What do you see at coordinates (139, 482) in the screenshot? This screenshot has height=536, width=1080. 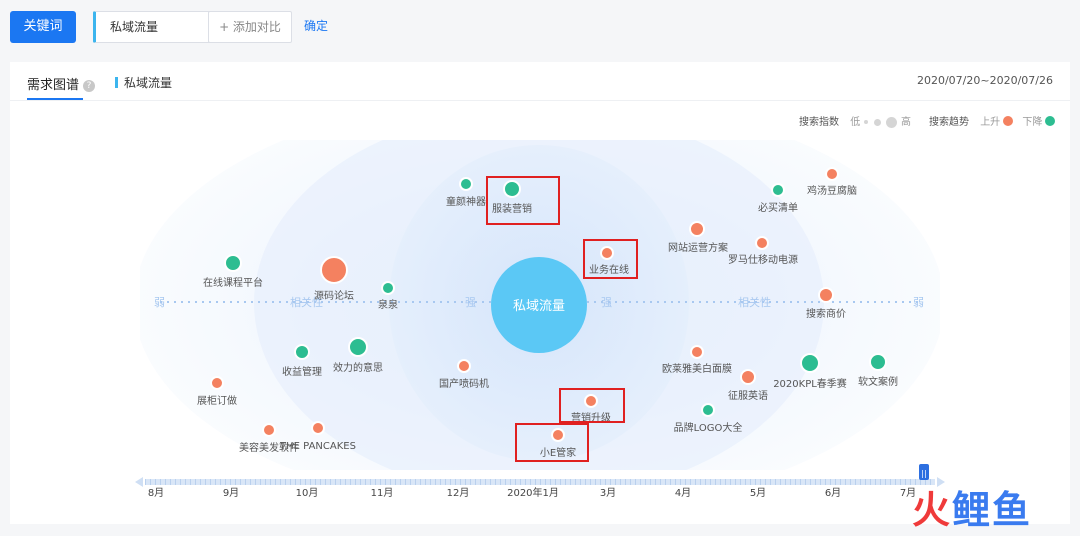 I see `timeline-left-arrow-icon` at bounding box center [139, 482].